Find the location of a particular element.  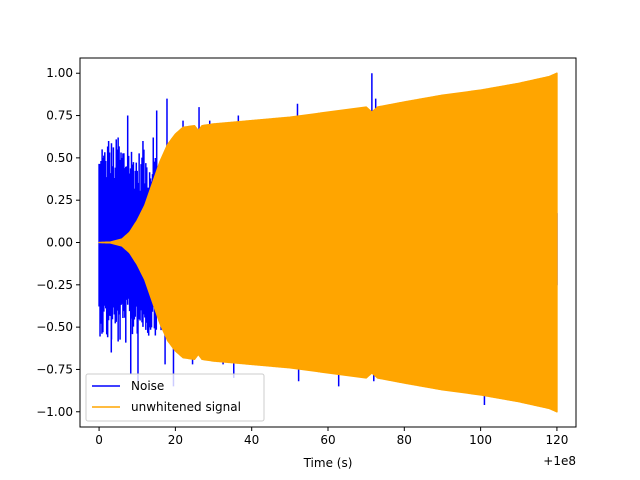

y-axis: −1.00 −0.75 −0.50 −0.25 0.00 0.25 0.50 0.75 1.00 is located at coordinates (58, 242).